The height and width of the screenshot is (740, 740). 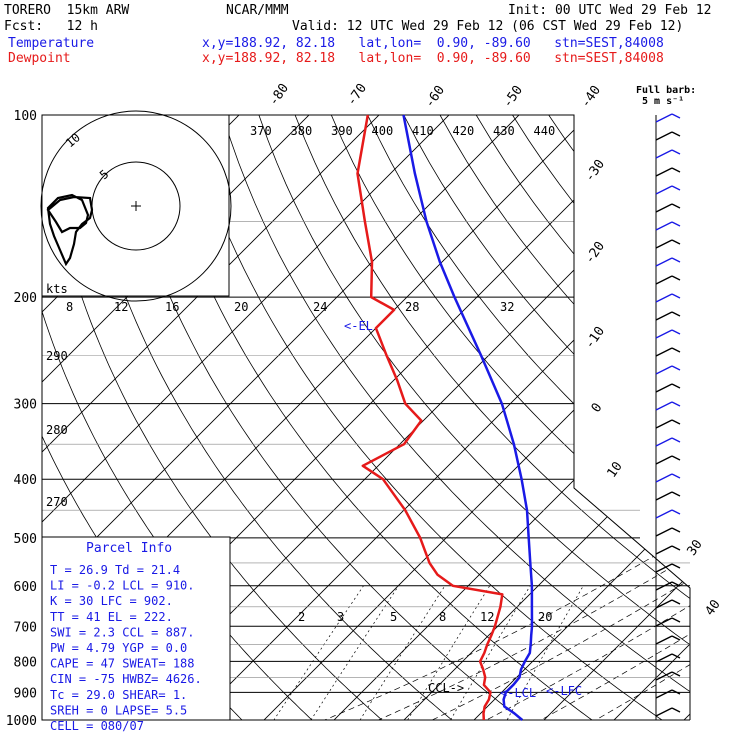 What do you see at coordinates (383, 131) in the screenshot?
I see `theta-label: 400` at bounding box center [383, 131].